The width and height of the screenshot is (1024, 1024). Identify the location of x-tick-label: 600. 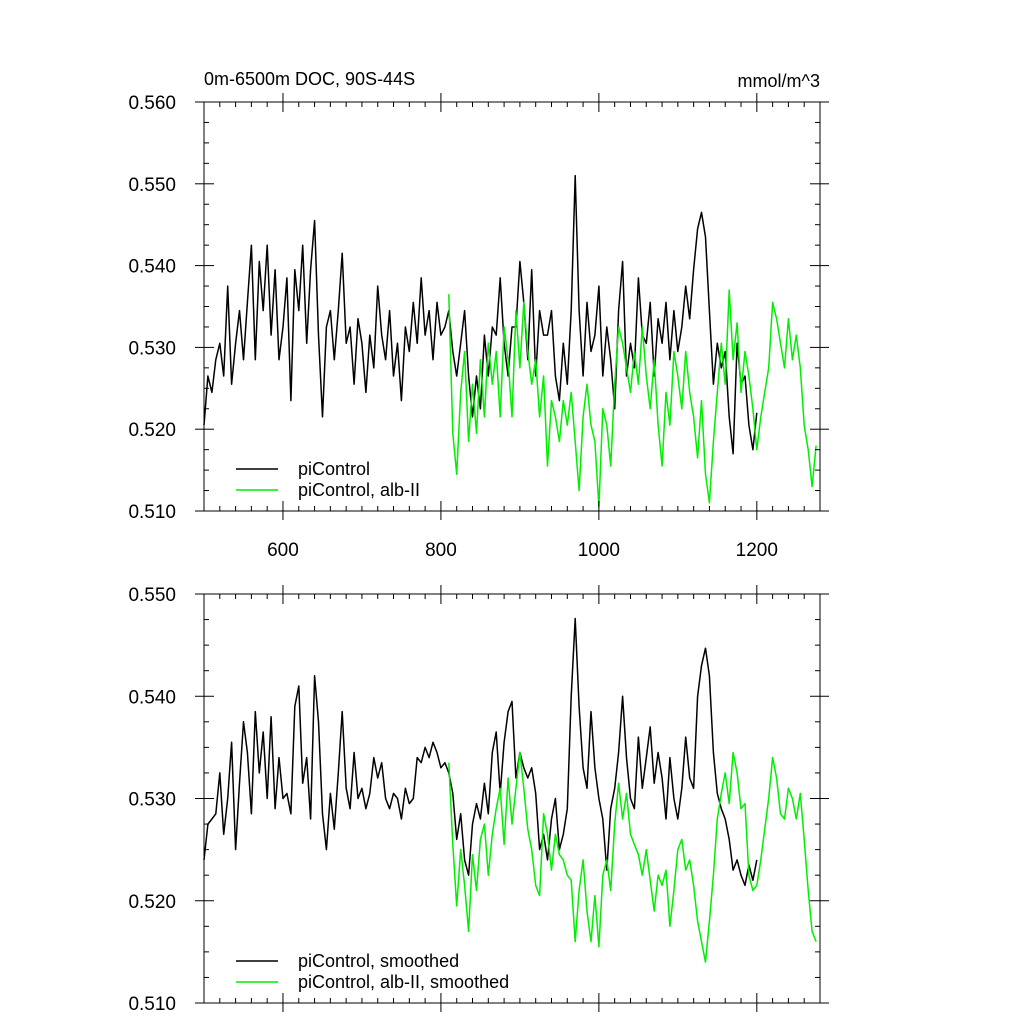
(283, 550).